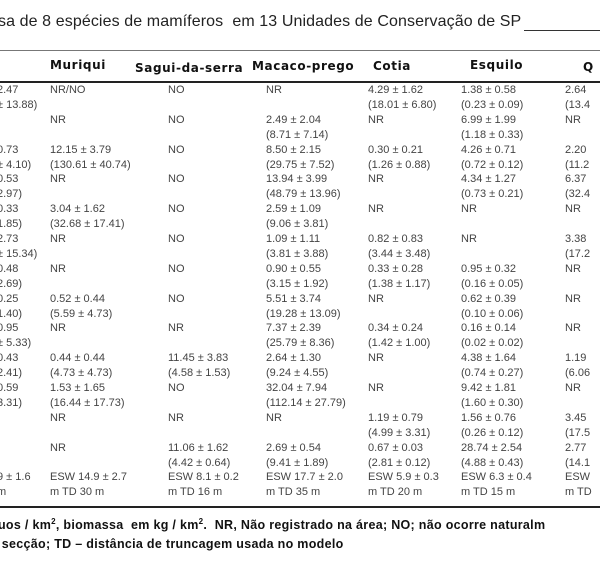  I want to click on table-cell-secondary: (2.81 ± 0.12), so click(399, 462).